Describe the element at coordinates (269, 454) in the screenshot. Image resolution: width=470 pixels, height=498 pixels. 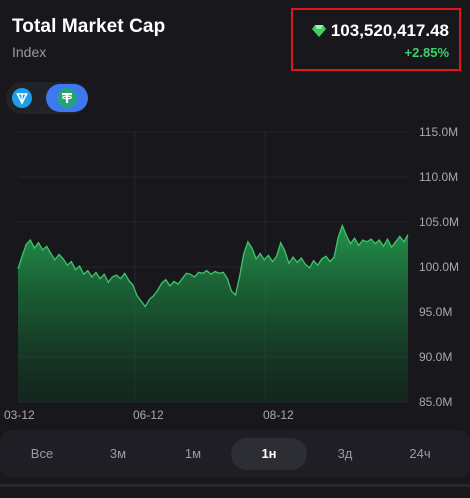
I see `tab-3: 1н` at that location.